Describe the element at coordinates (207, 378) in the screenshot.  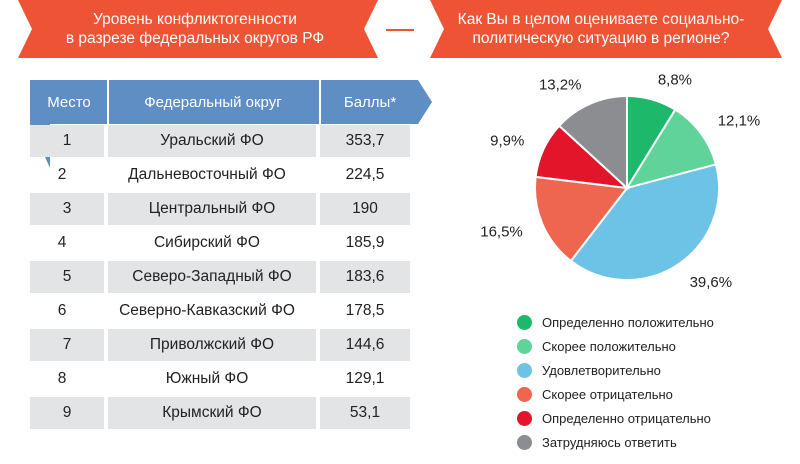
I see `row-district: Южный ФО` at that location.